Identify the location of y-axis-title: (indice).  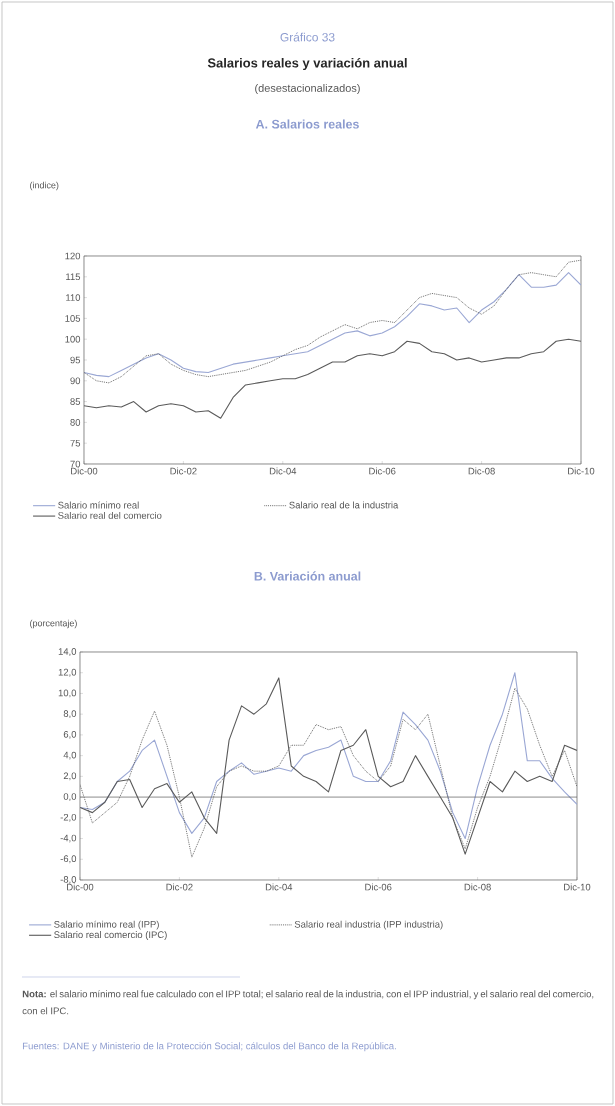
(44, 186).